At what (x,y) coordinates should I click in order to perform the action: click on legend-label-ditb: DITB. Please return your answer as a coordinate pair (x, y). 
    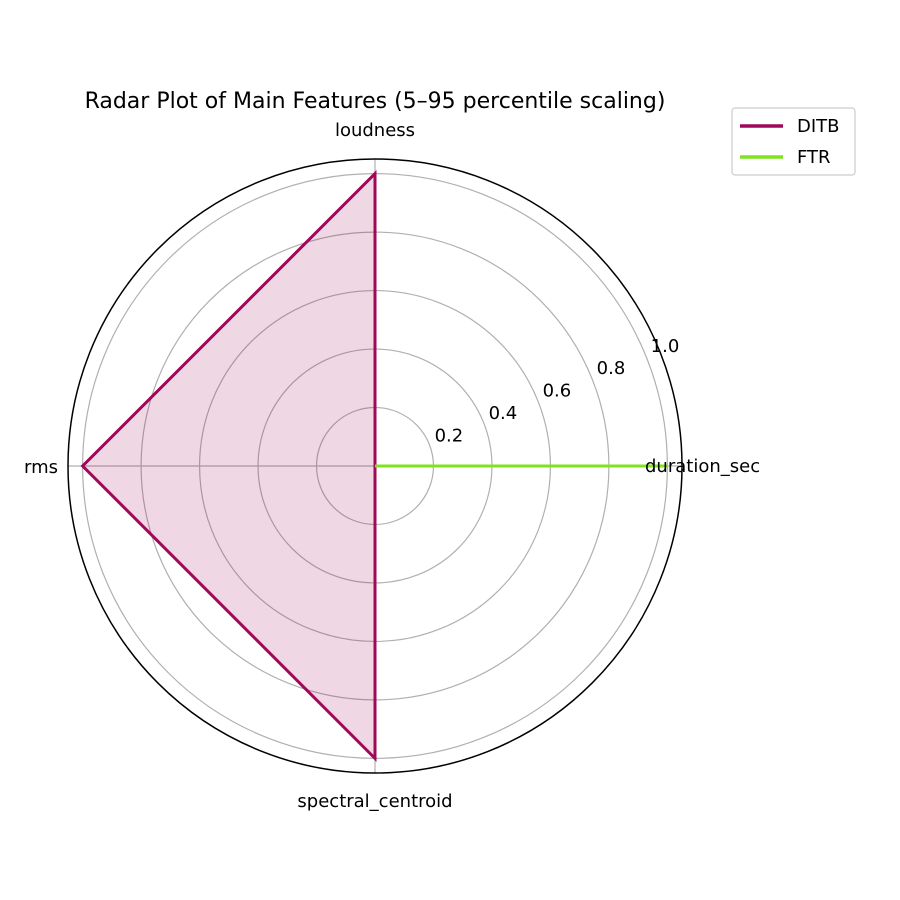
    Looking at the image, I should click on (818, 126).